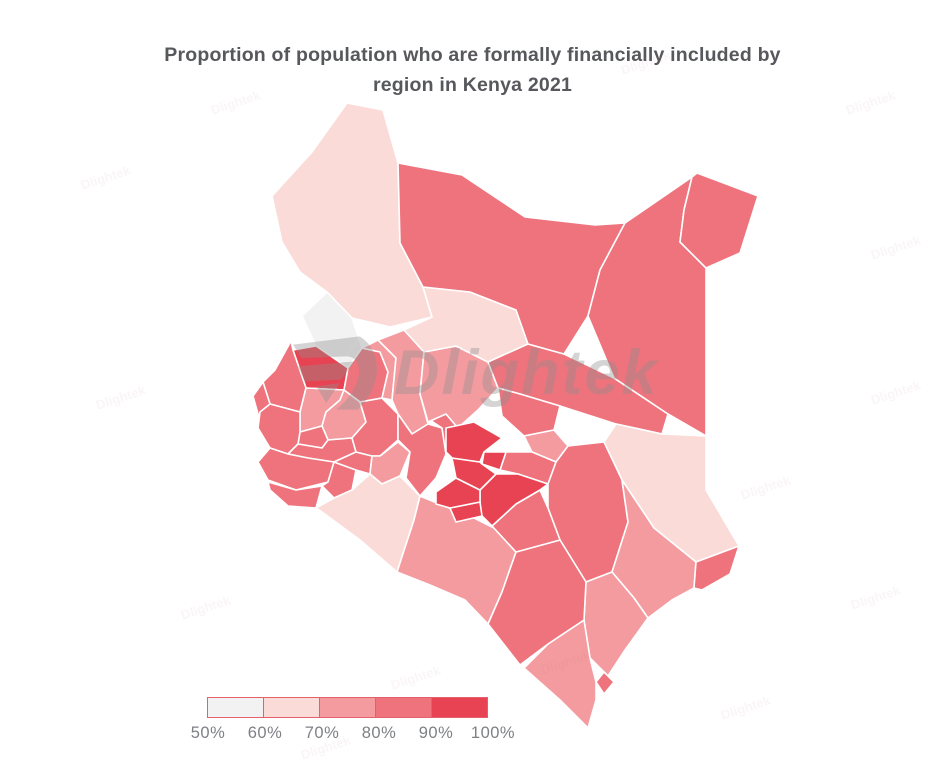  What do you see at coordinates (368, 523) in the screenshot?
I see `region-narok: Narok: 60-70%` at bounding box center [368, 523].